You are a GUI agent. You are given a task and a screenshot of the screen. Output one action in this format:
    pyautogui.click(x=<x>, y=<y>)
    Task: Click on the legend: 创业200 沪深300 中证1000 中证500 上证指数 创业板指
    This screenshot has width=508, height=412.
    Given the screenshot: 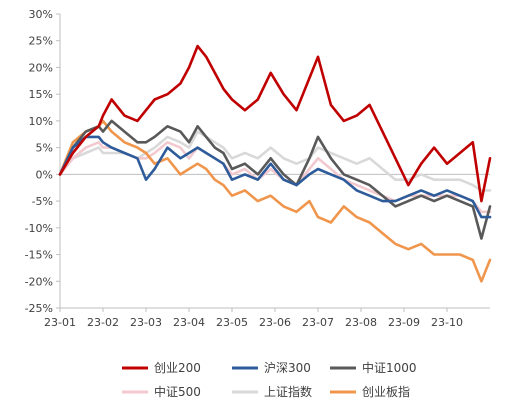 What is the action you would take?
    pyautogui.click(x=269, y=379)
    